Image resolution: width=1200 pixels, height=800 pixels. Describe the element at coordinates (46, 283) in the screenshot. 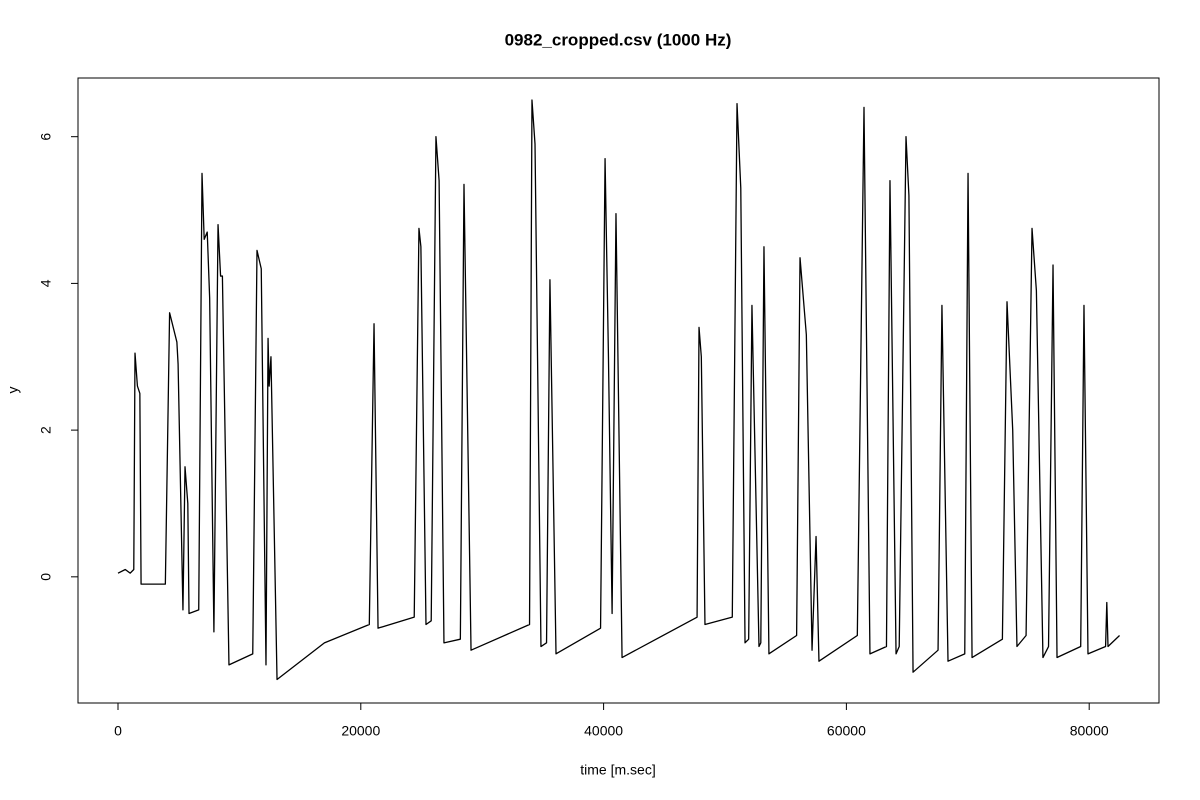

I see `y-tick-label: 4` at that location.